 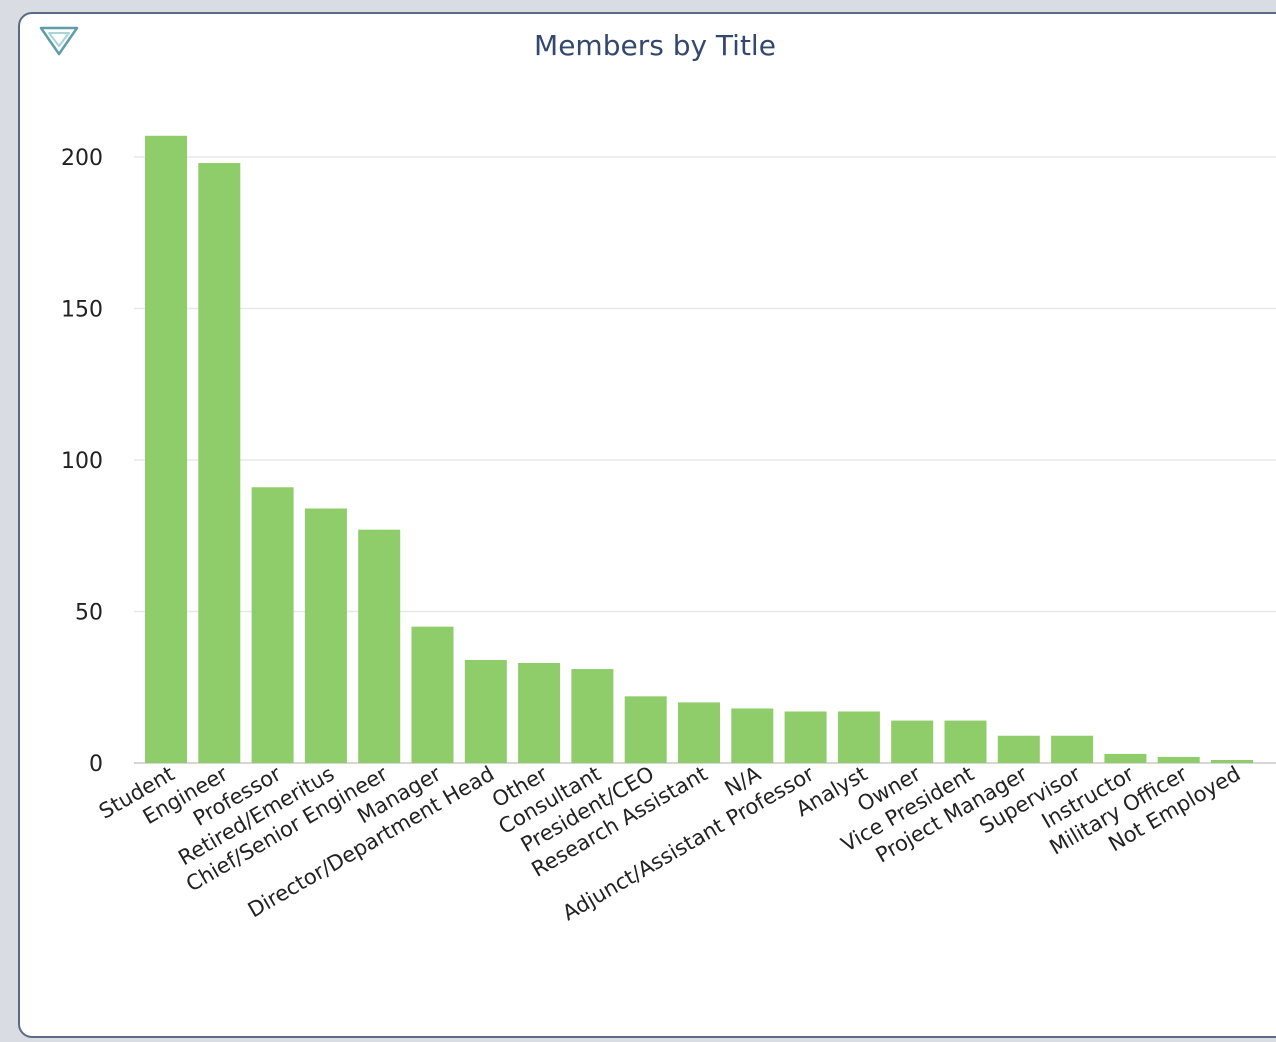 I want to click on y-tick-label: 200, so click(x=82, y=158).